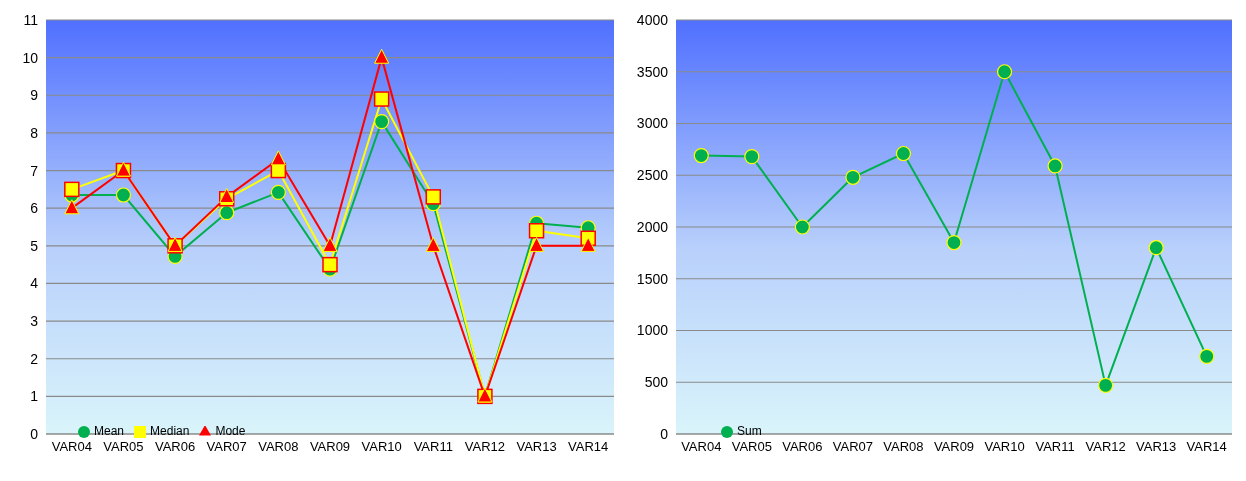  I want to click on y-tick-label: 6, so click(34, 208).